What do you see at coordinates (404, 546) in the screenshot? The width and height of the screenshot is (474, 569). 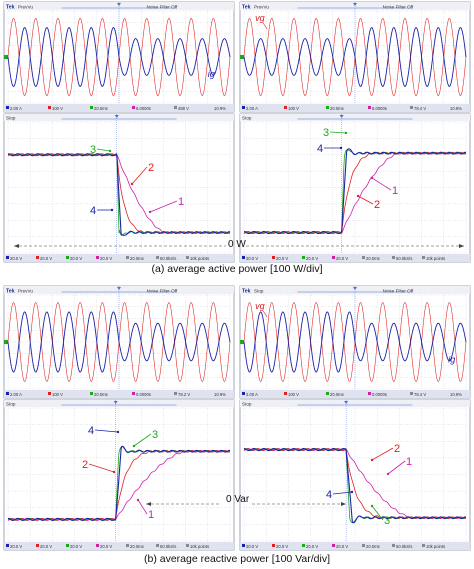 I see `pow-b-right-footer-text: 50.0kS/s` at bounding box center [404, 546].